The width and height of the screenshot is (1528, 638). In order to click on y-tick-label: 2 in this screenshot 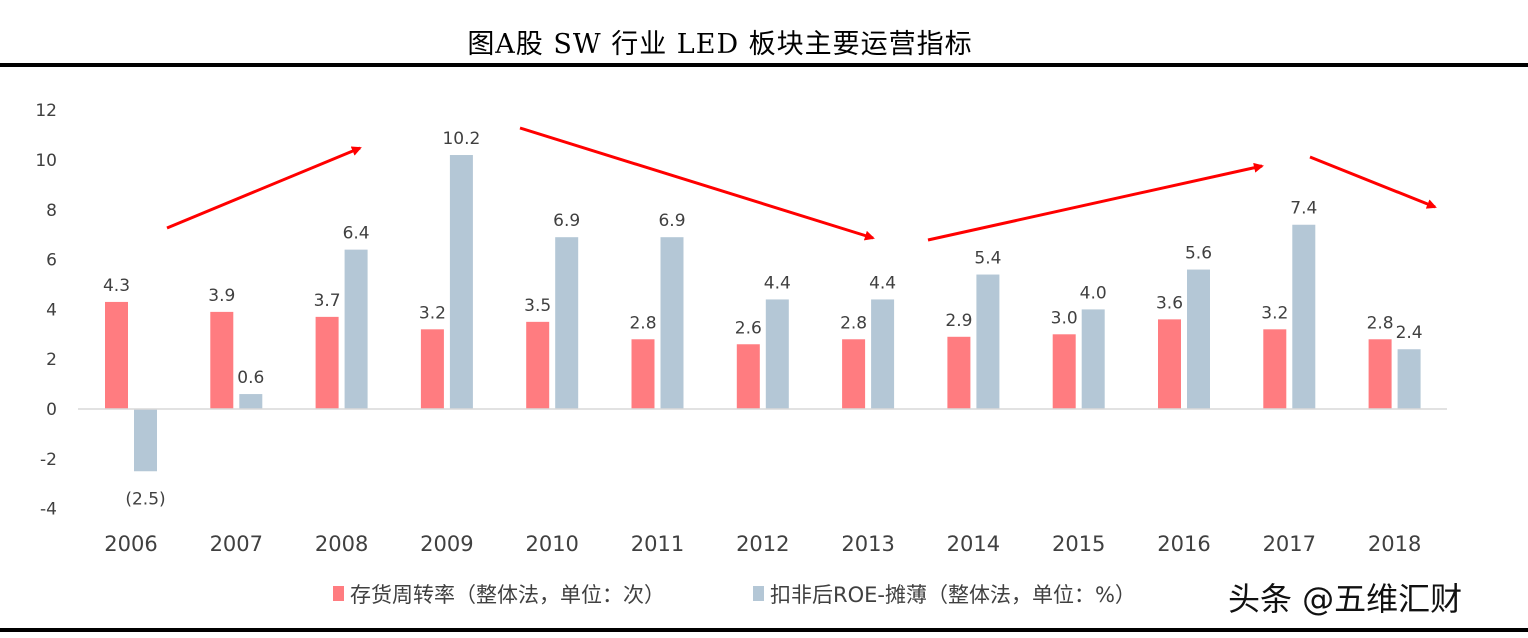, I will do `click(51, 360)`.